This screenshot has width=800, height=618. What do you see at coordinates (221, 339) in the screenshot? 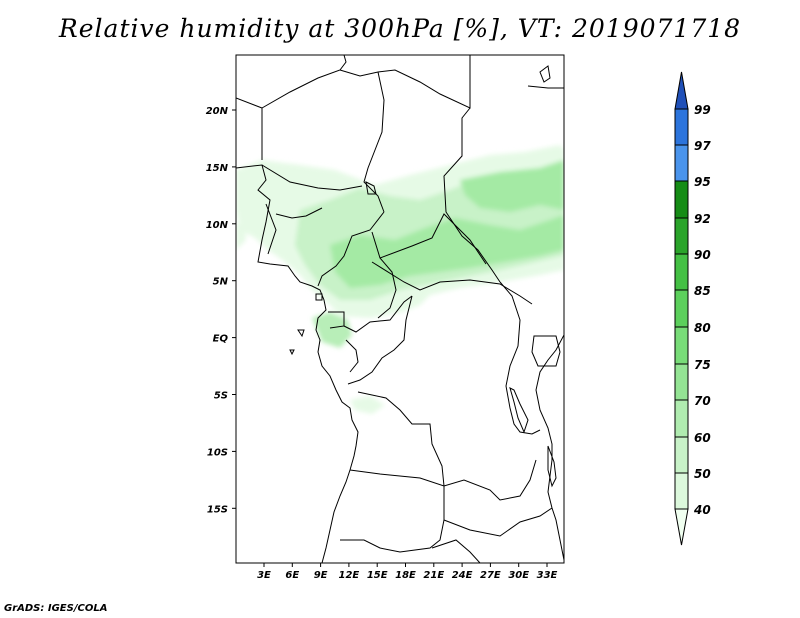
I see `lat-tick-label: EQ` at bounding box center [221, 339].